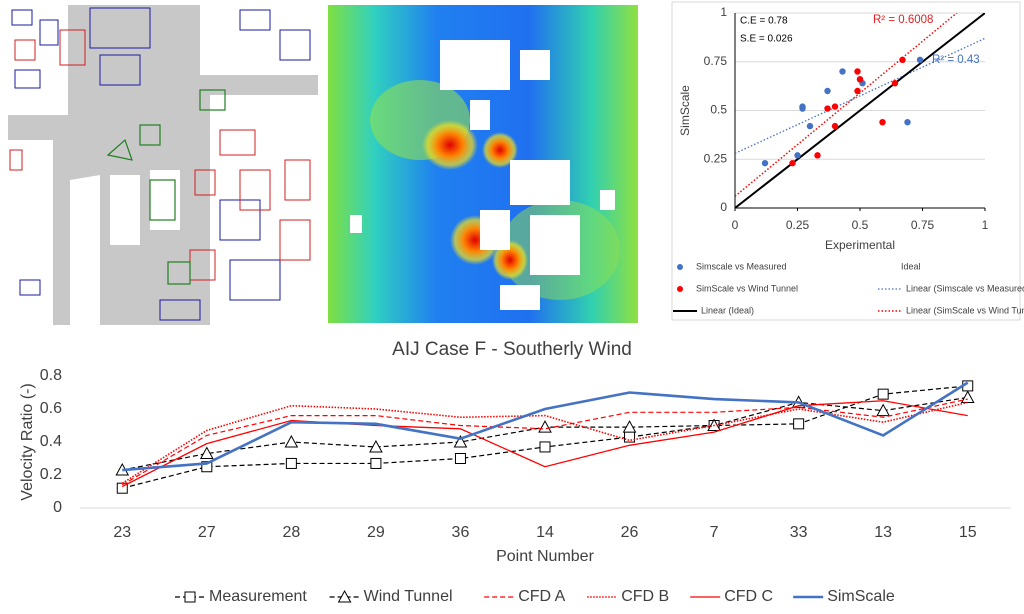 The height and width of the screenshot is (614, 1024). I want to click on x-tick-label: 0.75, so click(923, 225).